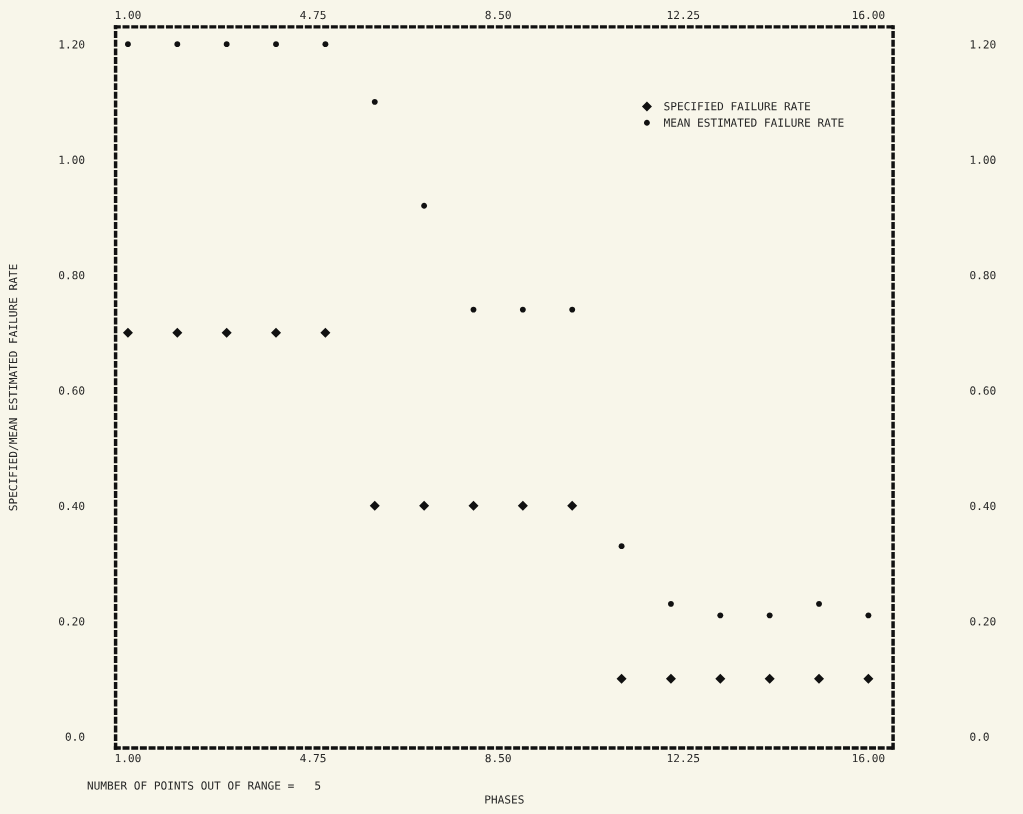 Image resolution: width=1023 pixels, height=814 pixels. I want to click on x-tick-label: 4.75, so click(313, 758).